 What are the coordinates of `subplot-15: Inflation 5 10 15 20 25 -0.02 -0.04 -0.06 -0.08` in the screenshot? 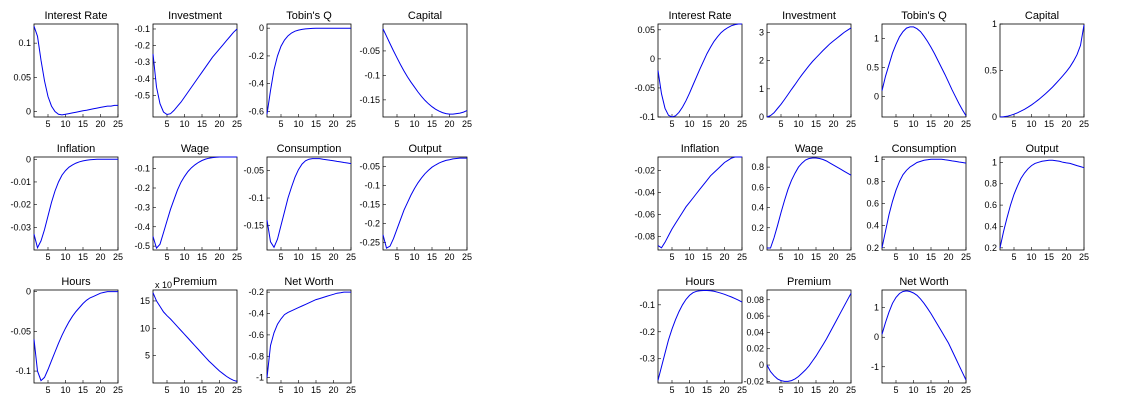 It's located at (690, 202).